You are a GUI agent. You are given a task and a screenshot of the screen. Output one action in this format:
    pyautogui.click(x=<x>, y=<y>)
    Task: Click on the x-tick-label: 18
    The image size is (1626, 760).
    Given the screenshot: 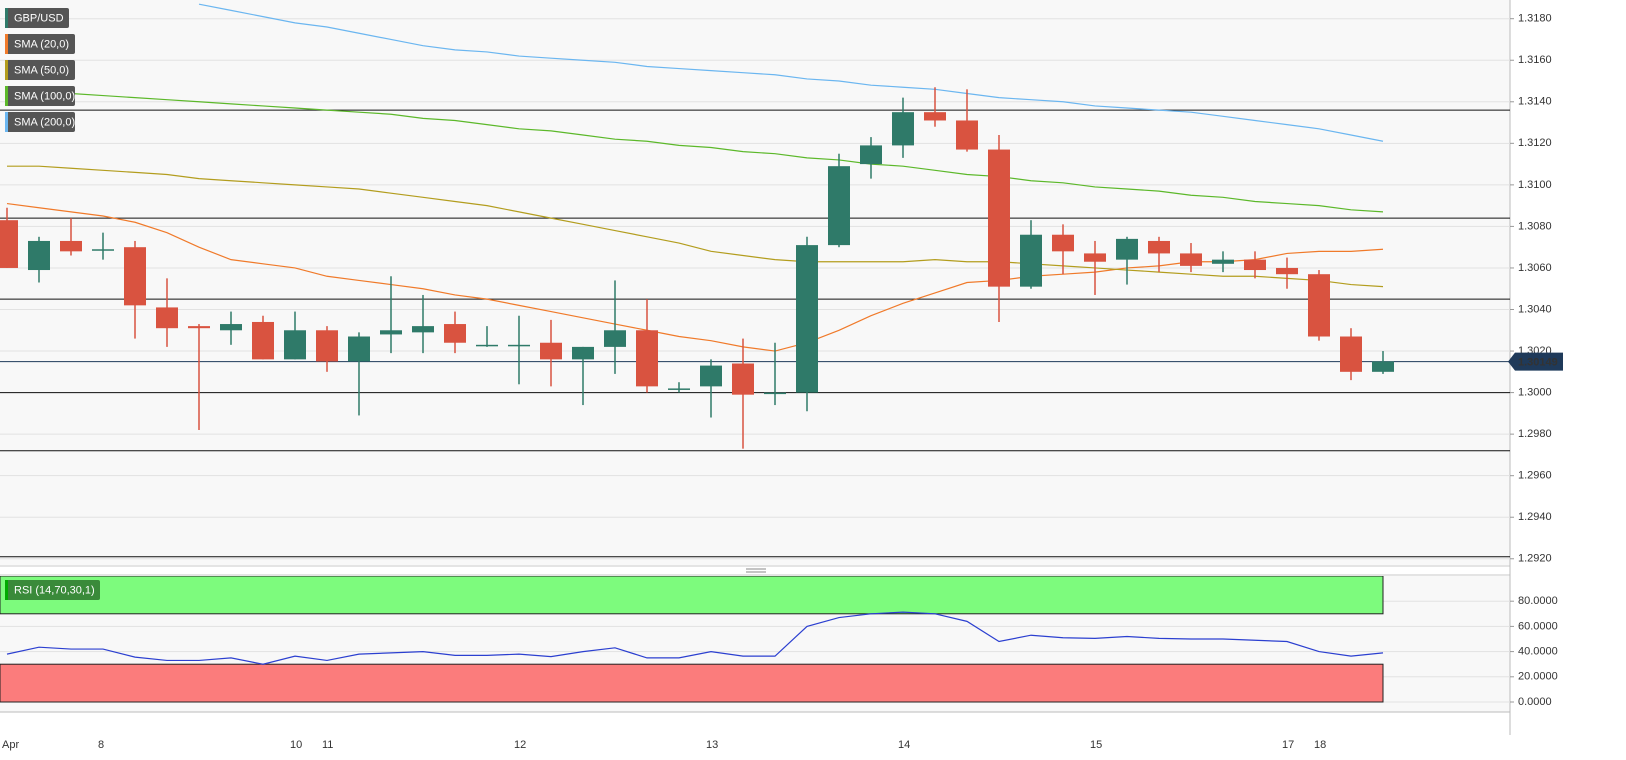 What is the action you would take?
    pyautogui.click(x=1320, y=745)
    